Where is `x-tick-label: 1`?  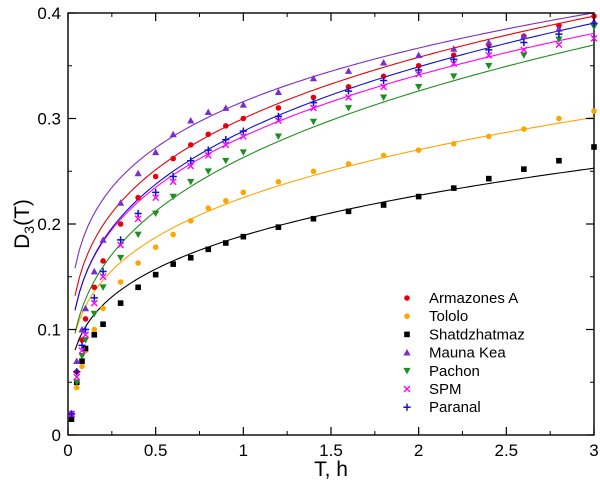
x-tick-label: 1 is located at coordinates (243, 450).